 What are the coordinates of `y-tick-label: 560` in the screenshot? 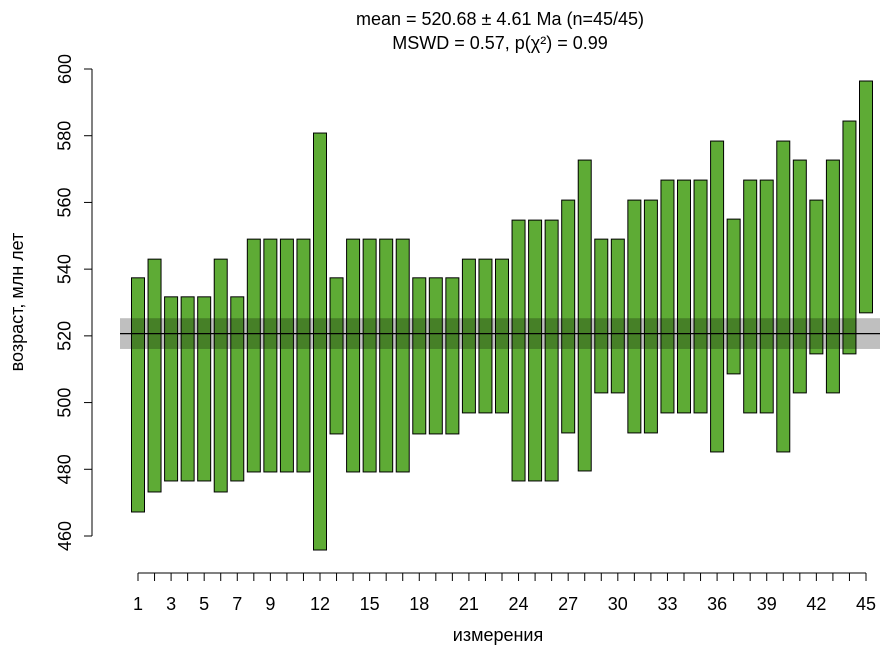 It's located at (65, 202).